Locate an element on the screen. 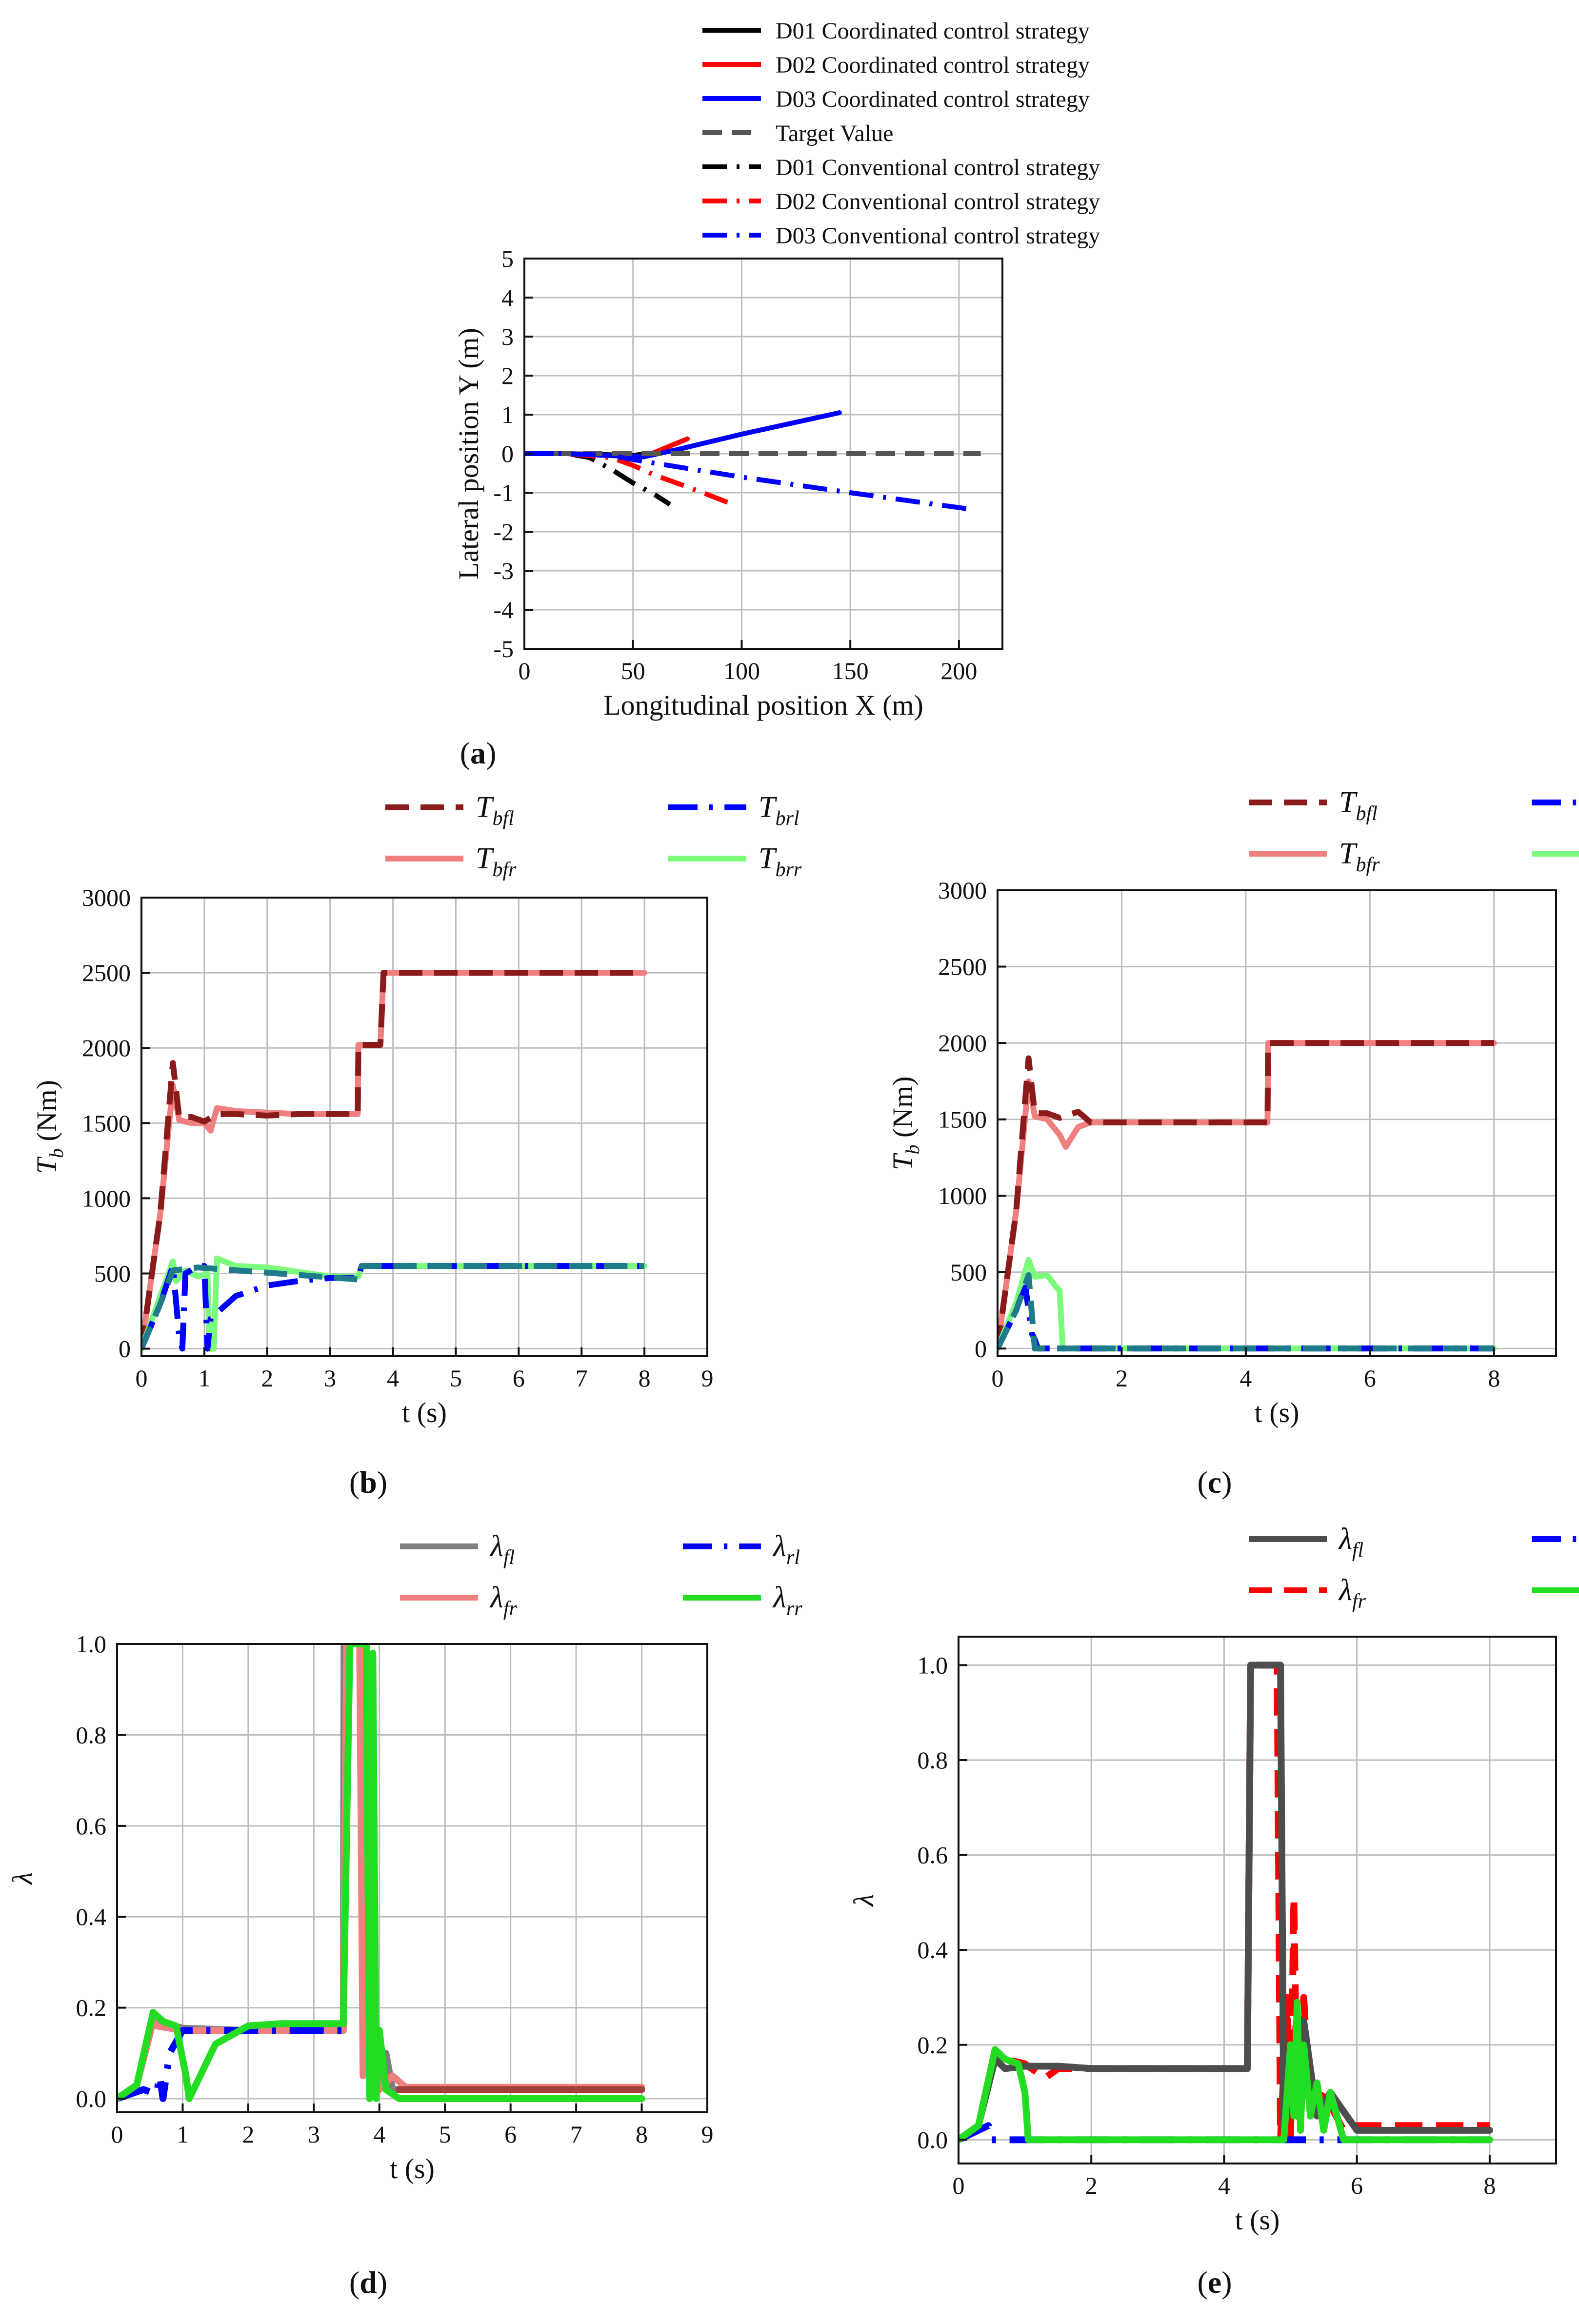  chart-e: 0 2 4 6 8 0.0 0.2 0.4 0.6 0.8 1.0 t (s) λ (e) is located at coordinates (1202, 1968).